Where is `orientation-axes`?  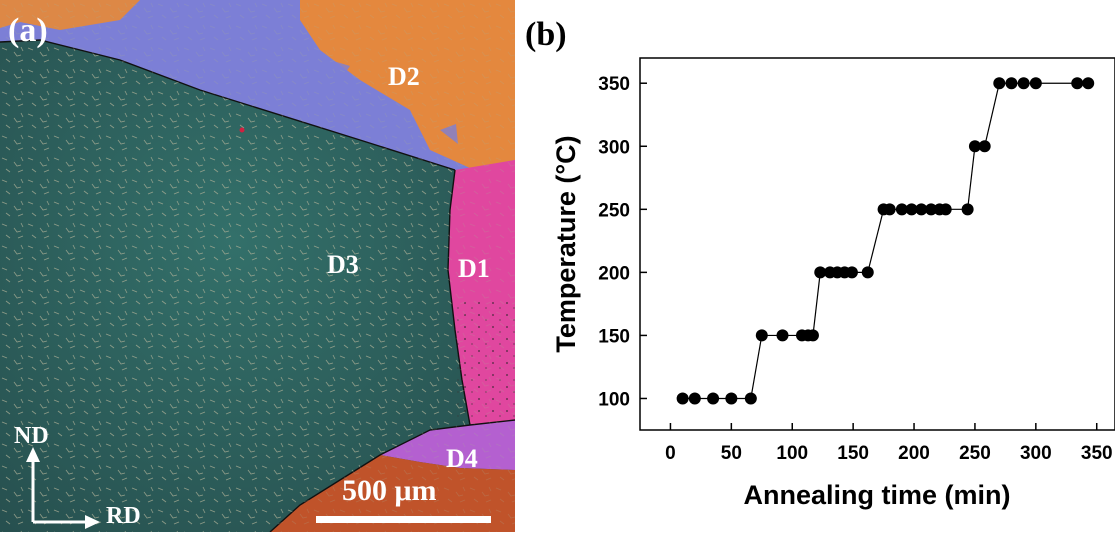 orientation-axes is located at coordinates (63, 488).